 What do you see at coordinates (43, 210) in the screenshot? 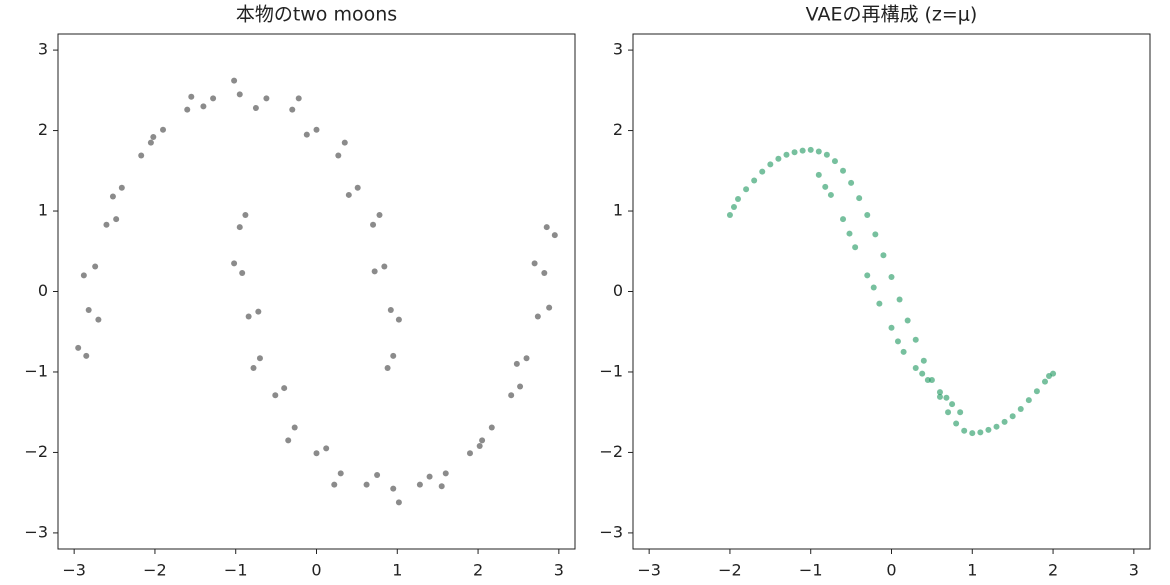
I see `y-tick-label: 1` at bounding box center [43, 210].